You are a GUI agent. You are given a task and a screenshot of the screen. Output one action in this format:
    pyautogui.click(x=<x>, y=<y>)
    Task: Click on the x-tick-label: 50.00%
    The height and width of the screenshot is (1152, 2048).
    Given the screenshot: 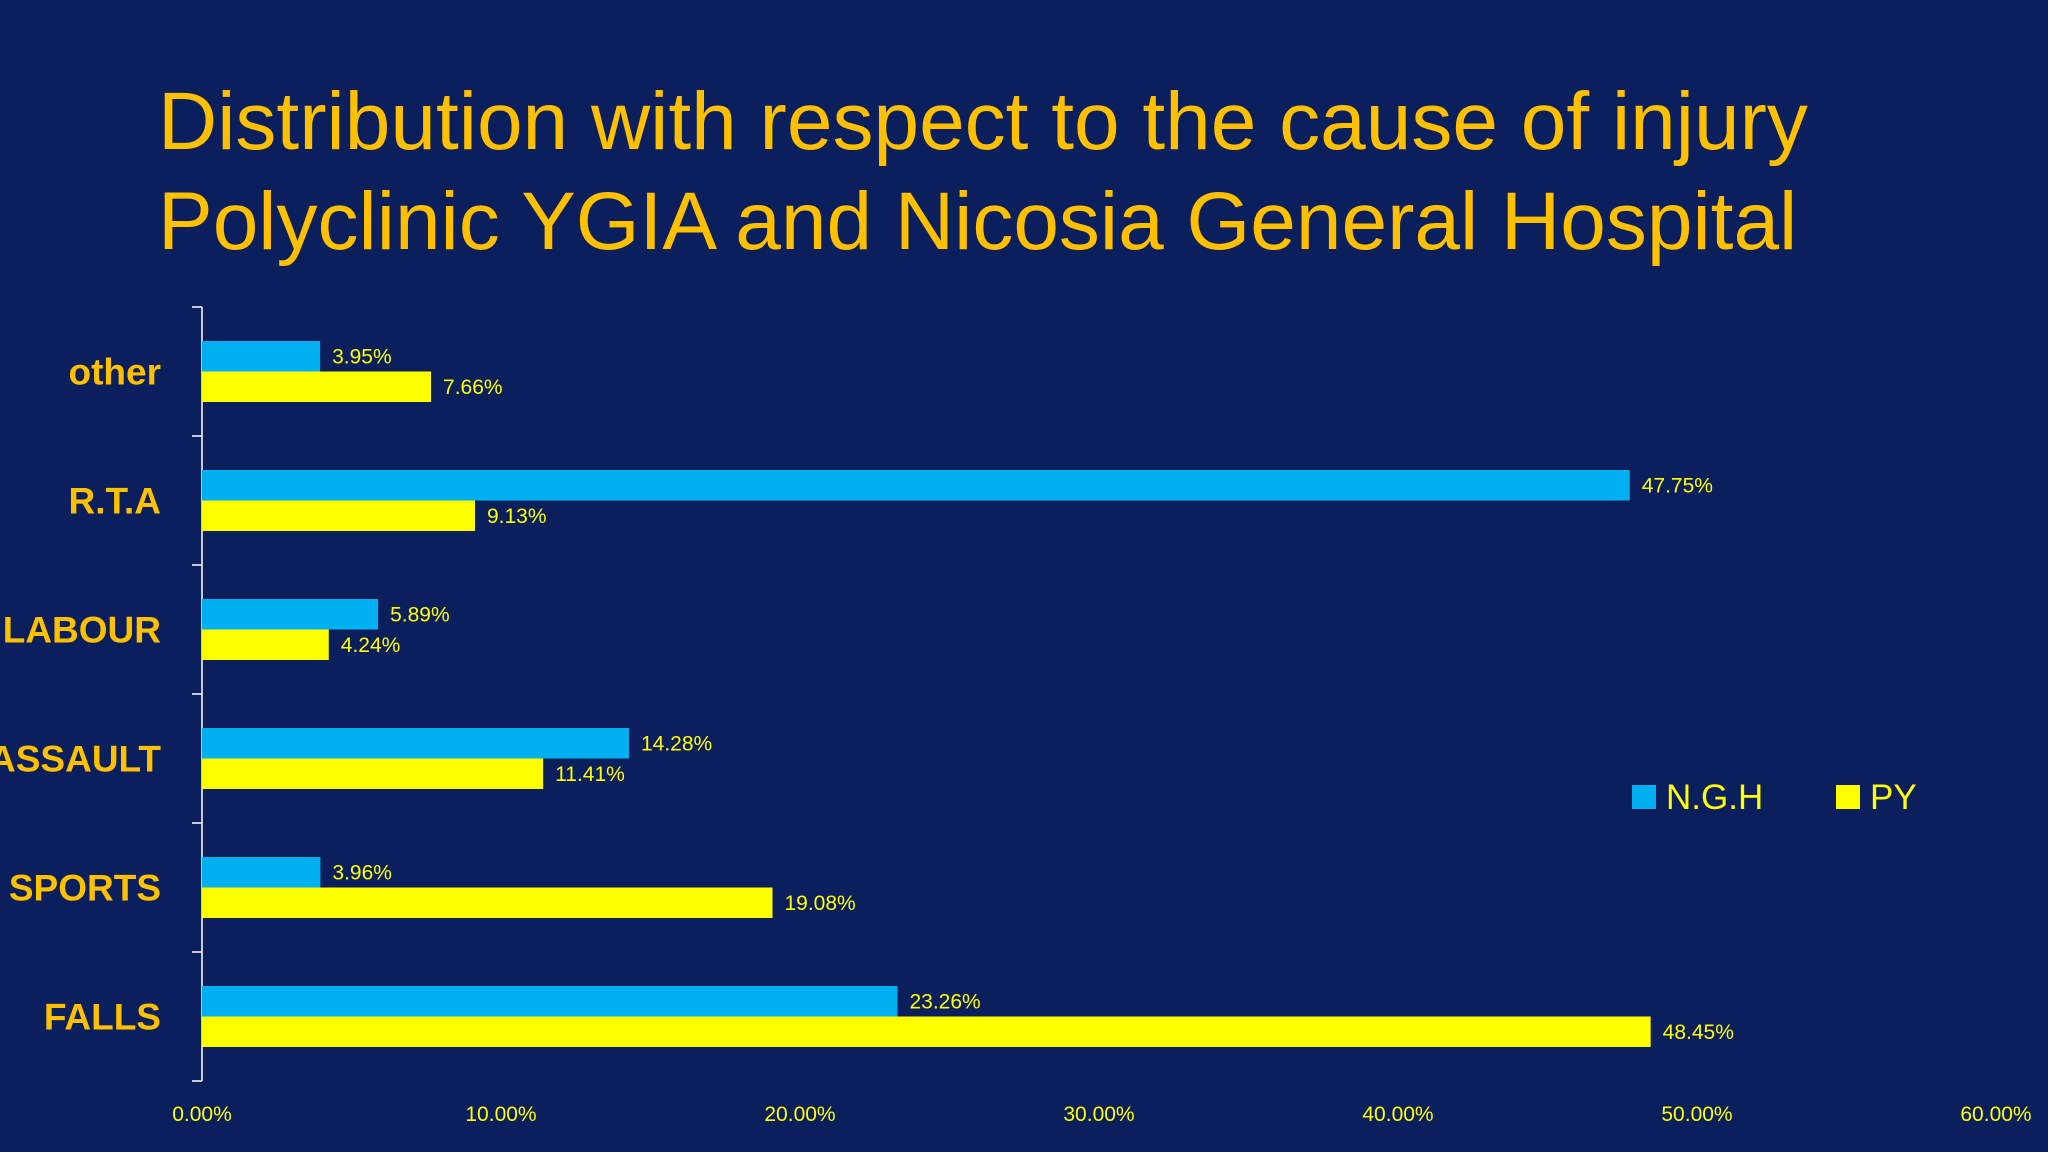 What is the action you would take?
    pyautogui.click(x=1696, y=1114)
    